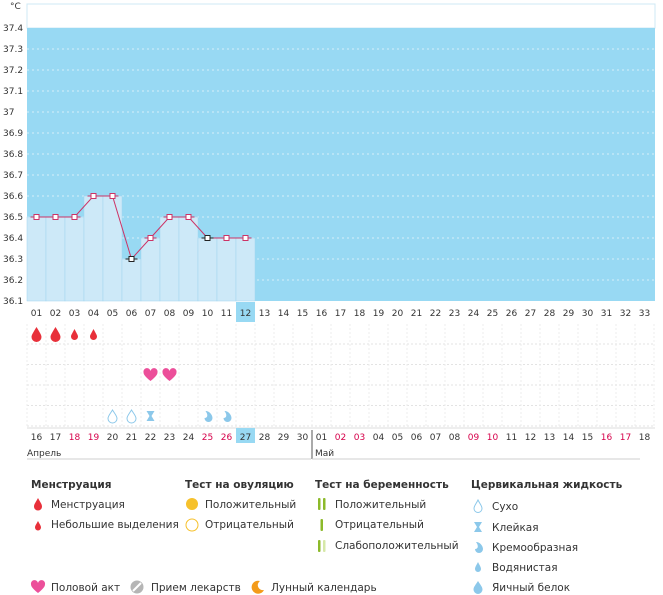 The width and height of the screenshot is (663, 595). I want to click on cycle-day-label: 30, so click(588, 314).